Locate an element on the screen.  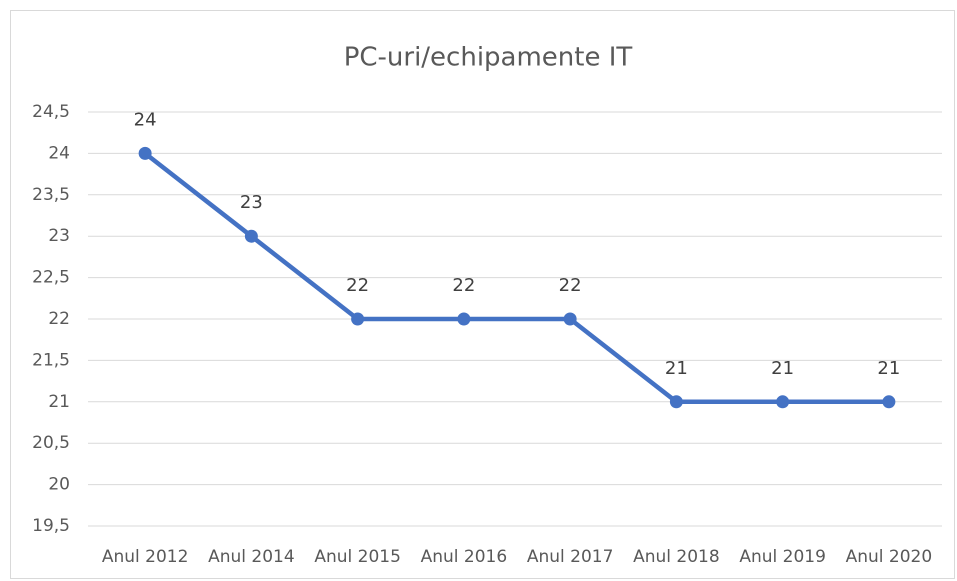
chart-title: PC-uri/echipamente IT is located at coordinates (488, 58).